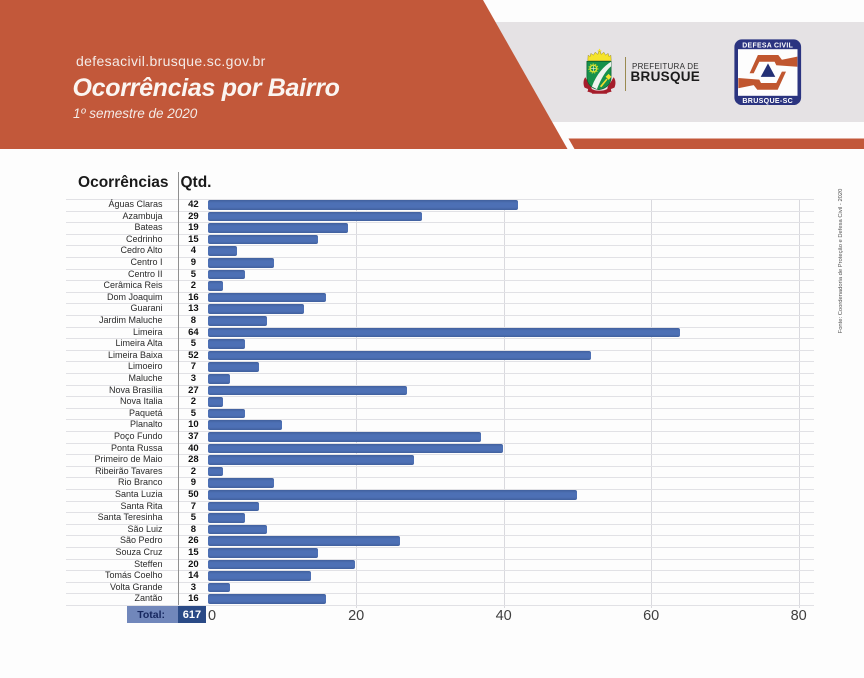  I want to click on svg-text: DEFESA CIVIL, so click(767, 45).